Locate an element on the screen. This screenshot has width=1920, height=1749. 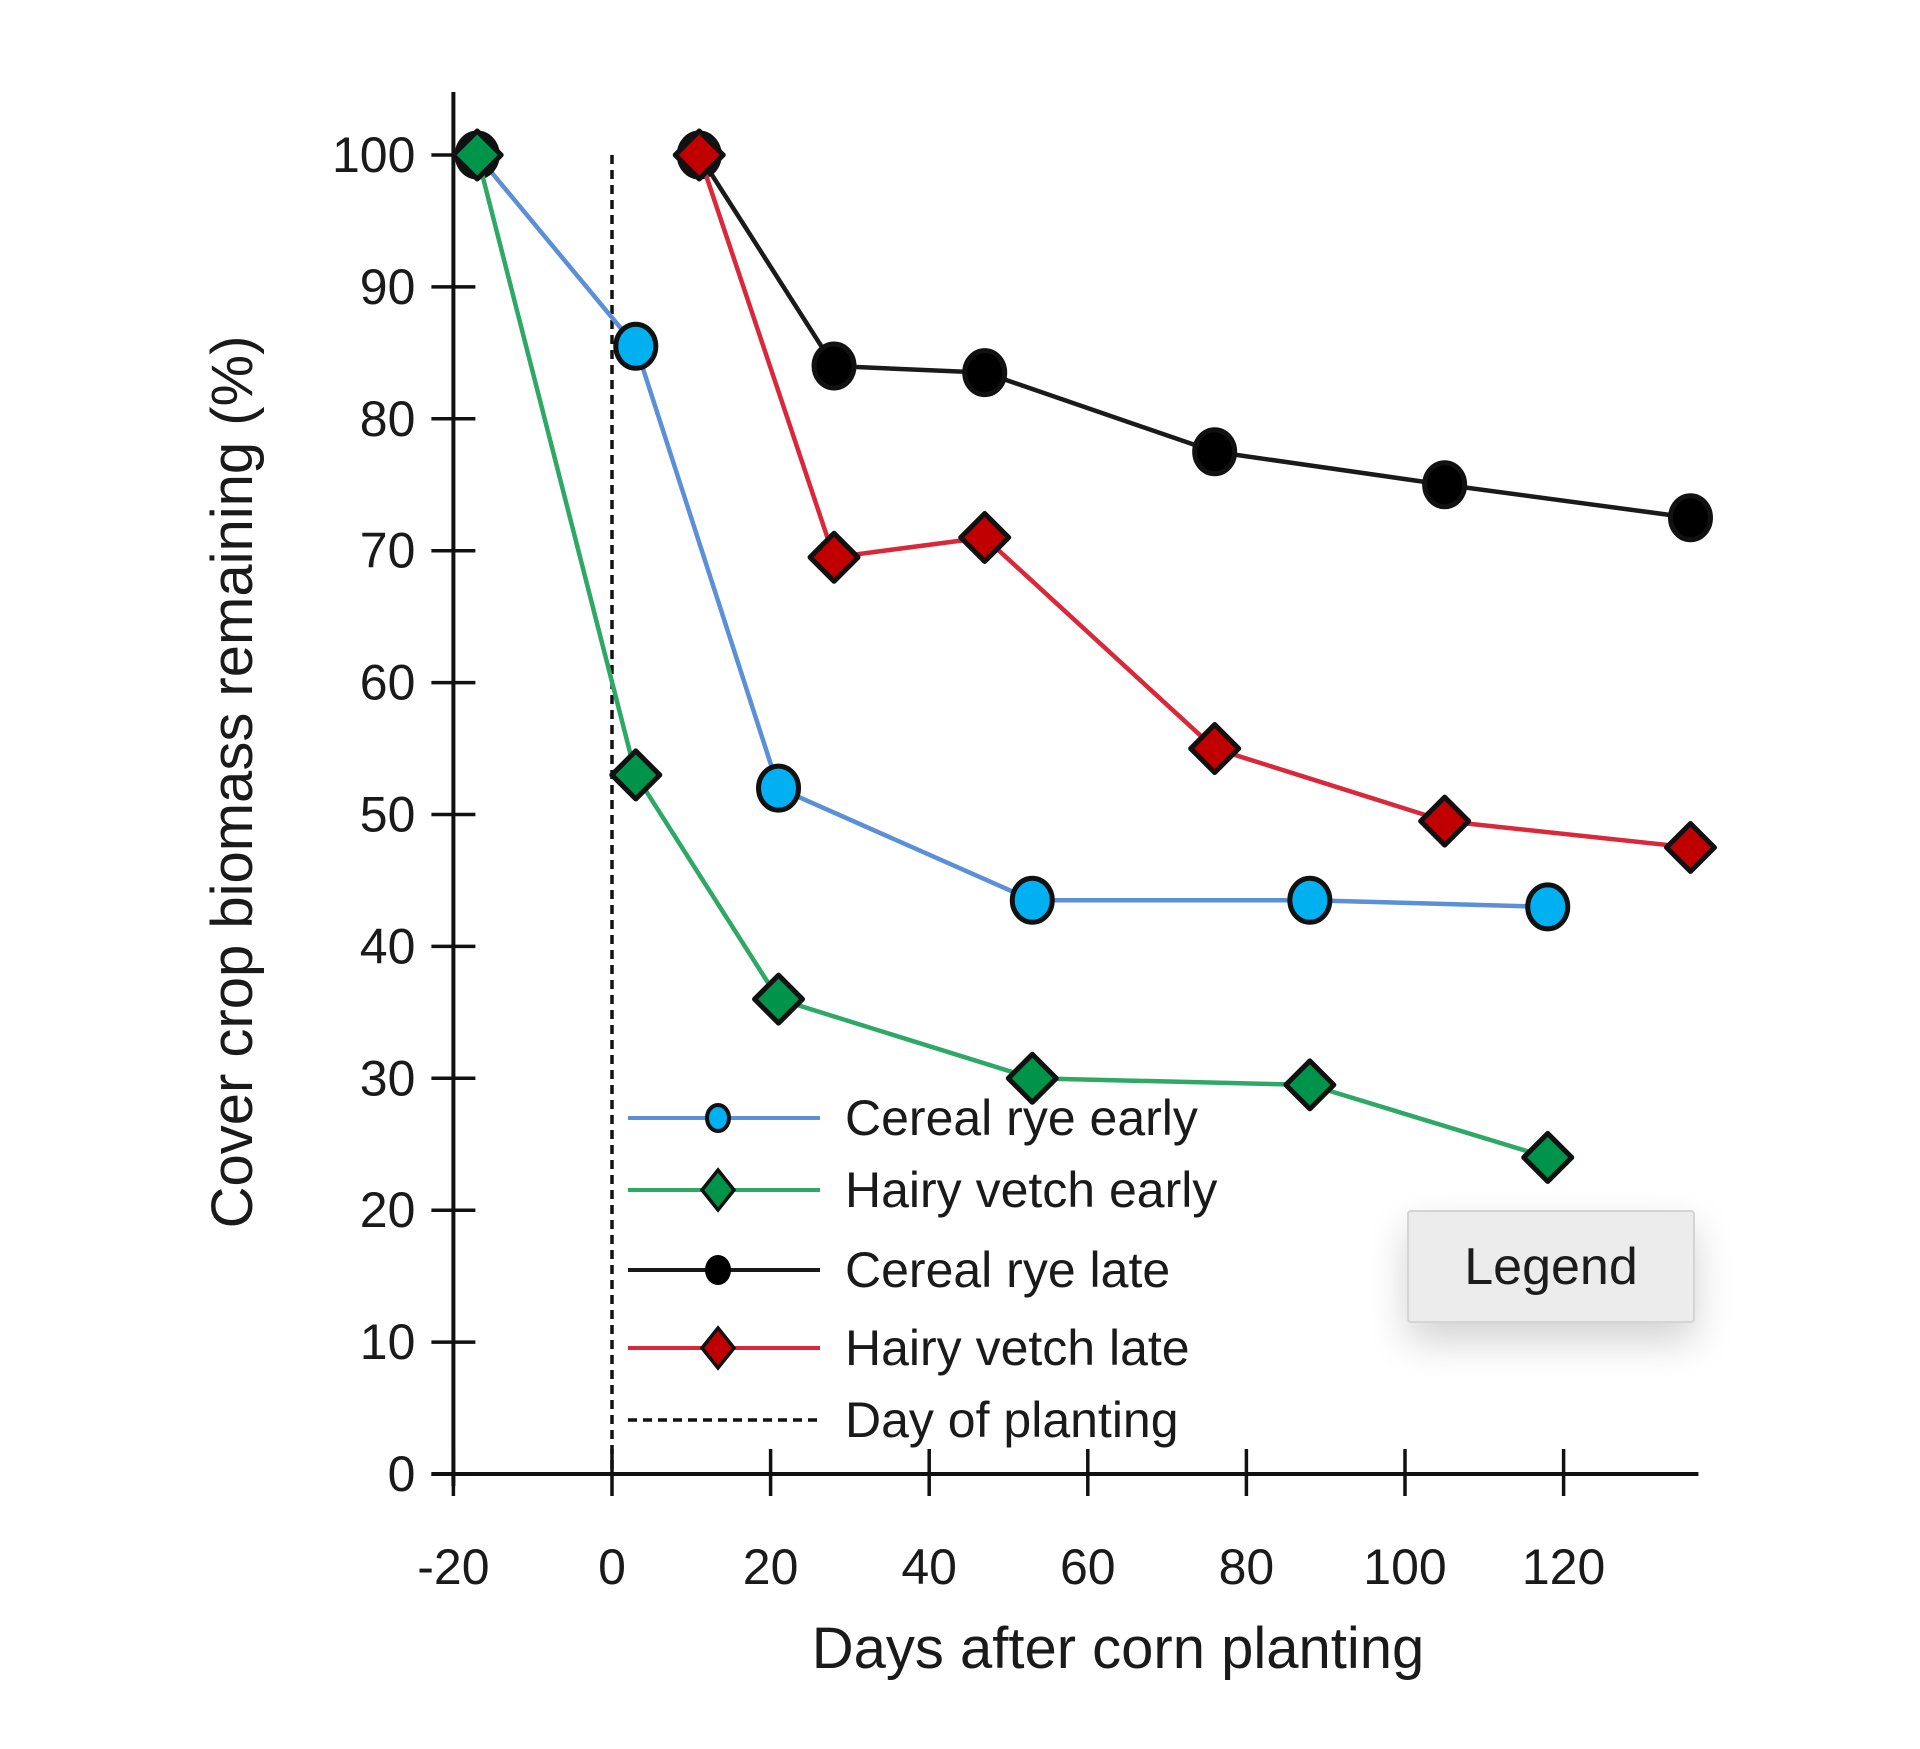
legend-item-cereal-rye-early: Cereal rye early is located at coordinates (913, 1118).